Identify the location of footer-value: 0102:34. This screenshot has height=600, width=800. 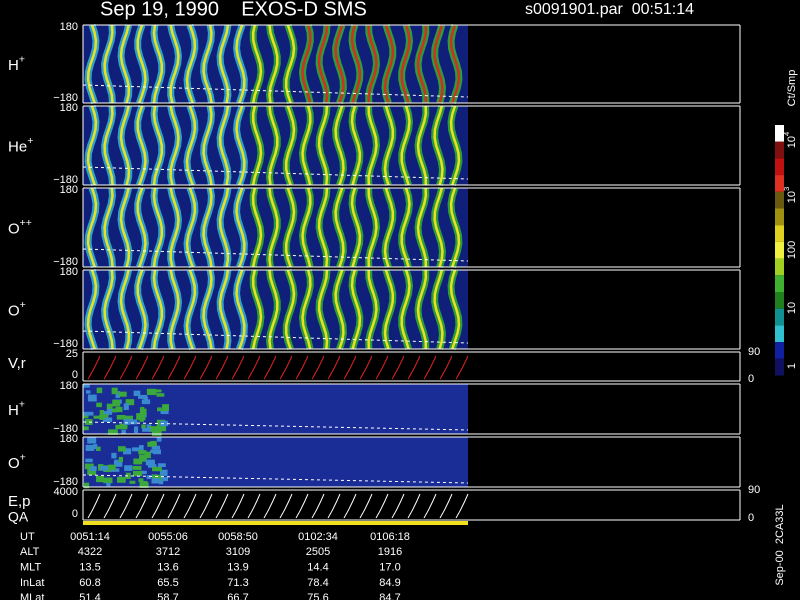
(318, 537).